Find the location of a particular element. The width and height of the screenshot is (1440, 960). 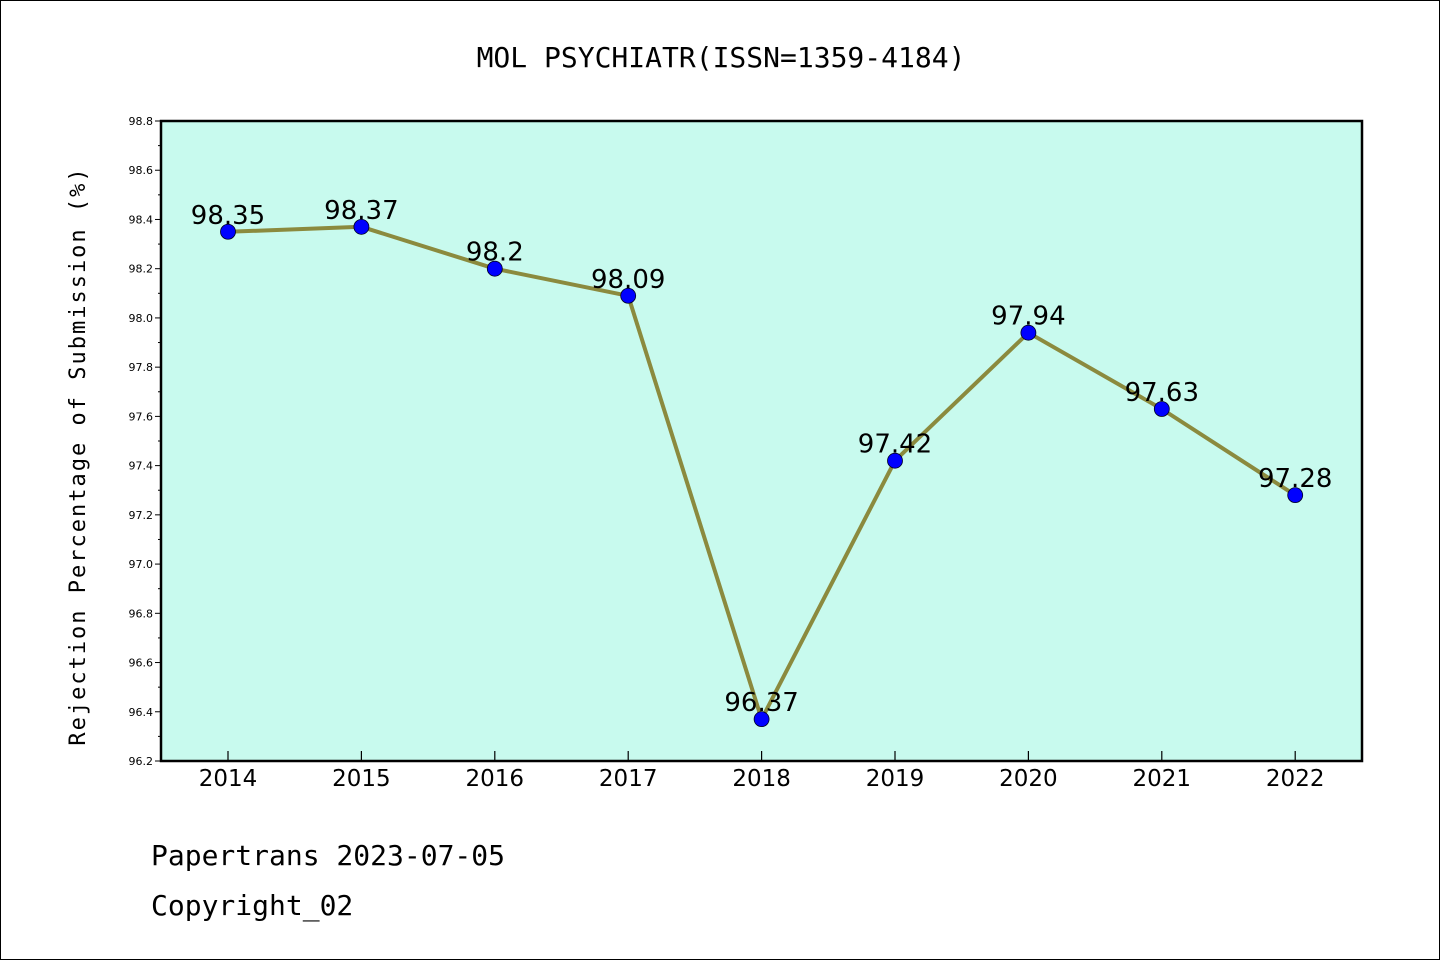

x-tick-label: 2019 is located at coordinates (895, 779).